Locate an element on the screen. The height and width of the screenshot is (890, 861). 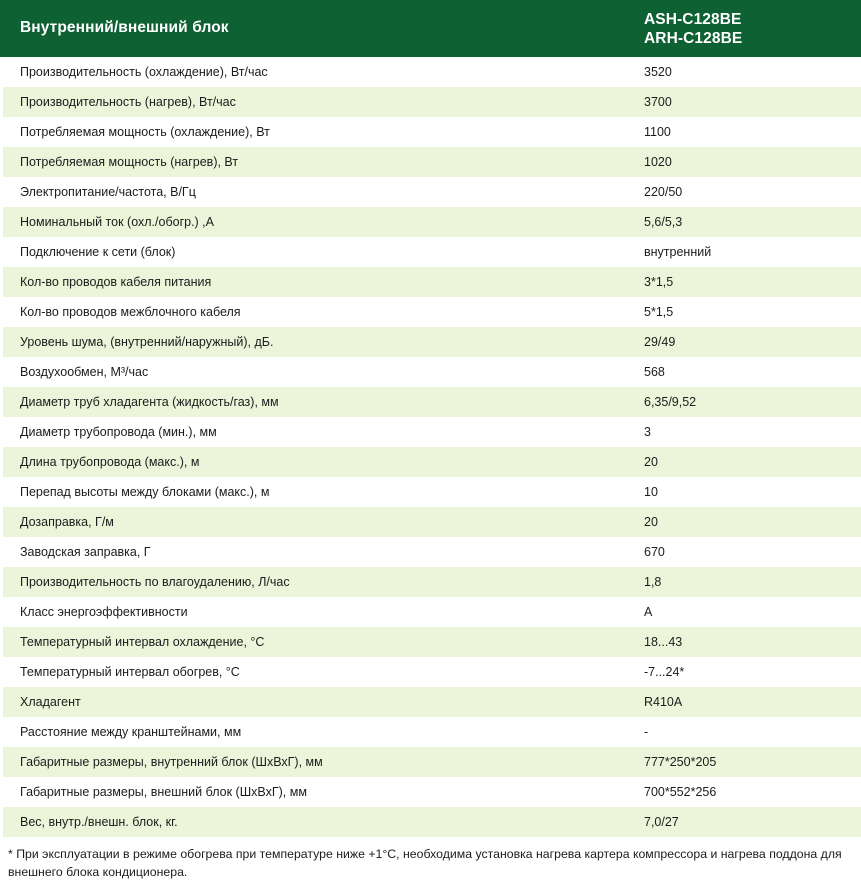
spec-value: 3520 is located at coordinates (658, 71).